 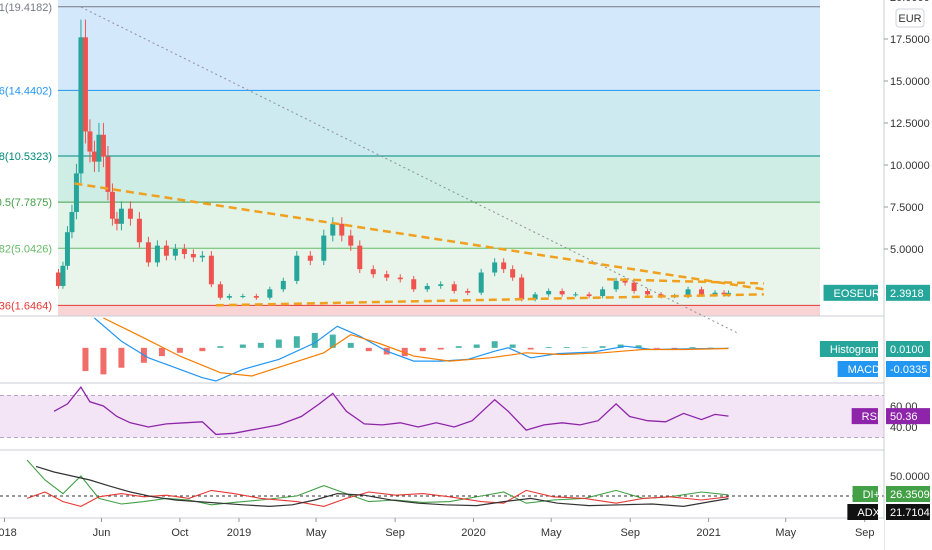 What do you see at coordinates (908, 369) in the screenshot?
I see `macd-label-value-box` at bounding box center [908, 369].